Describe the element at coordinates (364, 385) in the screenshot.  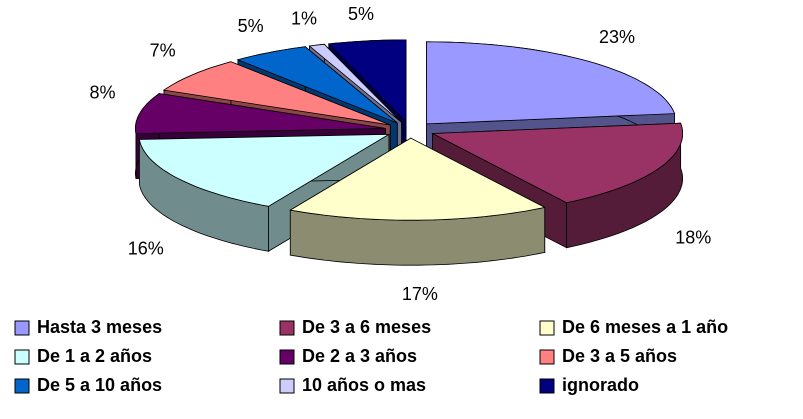
I see `legend-label: 10 años o mas` at that location.